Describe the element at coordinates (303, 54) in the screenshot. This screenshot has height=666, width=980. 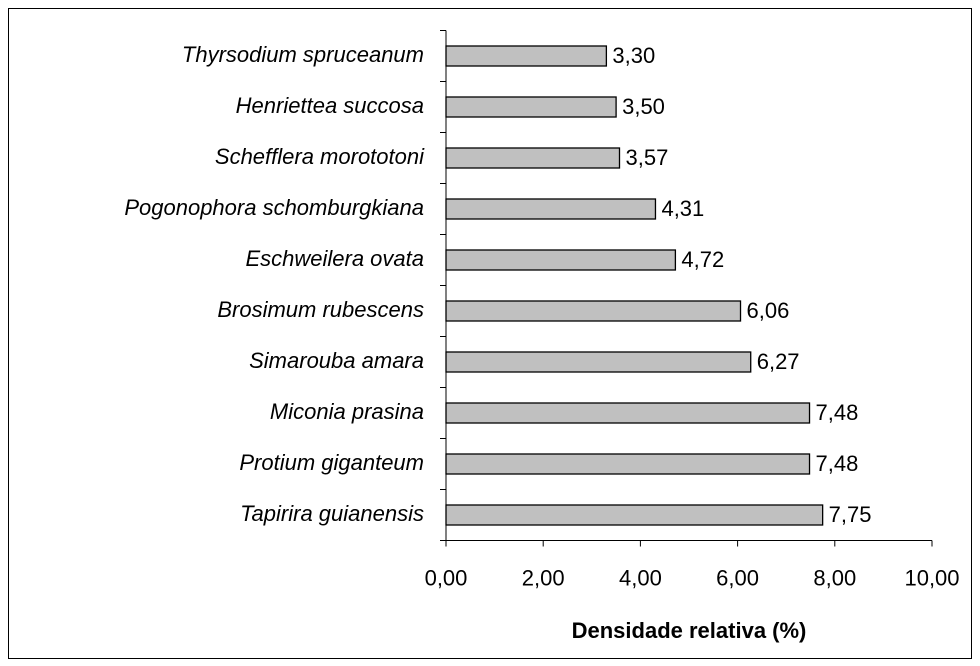
I see `y-tick-label: Thyrsodium spruceanum` at that location.